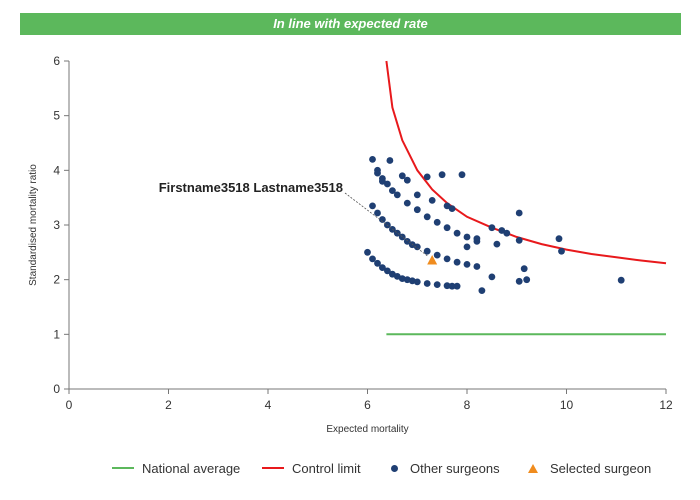 The height and width of the screenshot is (500, 700). I want to click on legend-item-control-limit: Control limit, so click(311, 468).